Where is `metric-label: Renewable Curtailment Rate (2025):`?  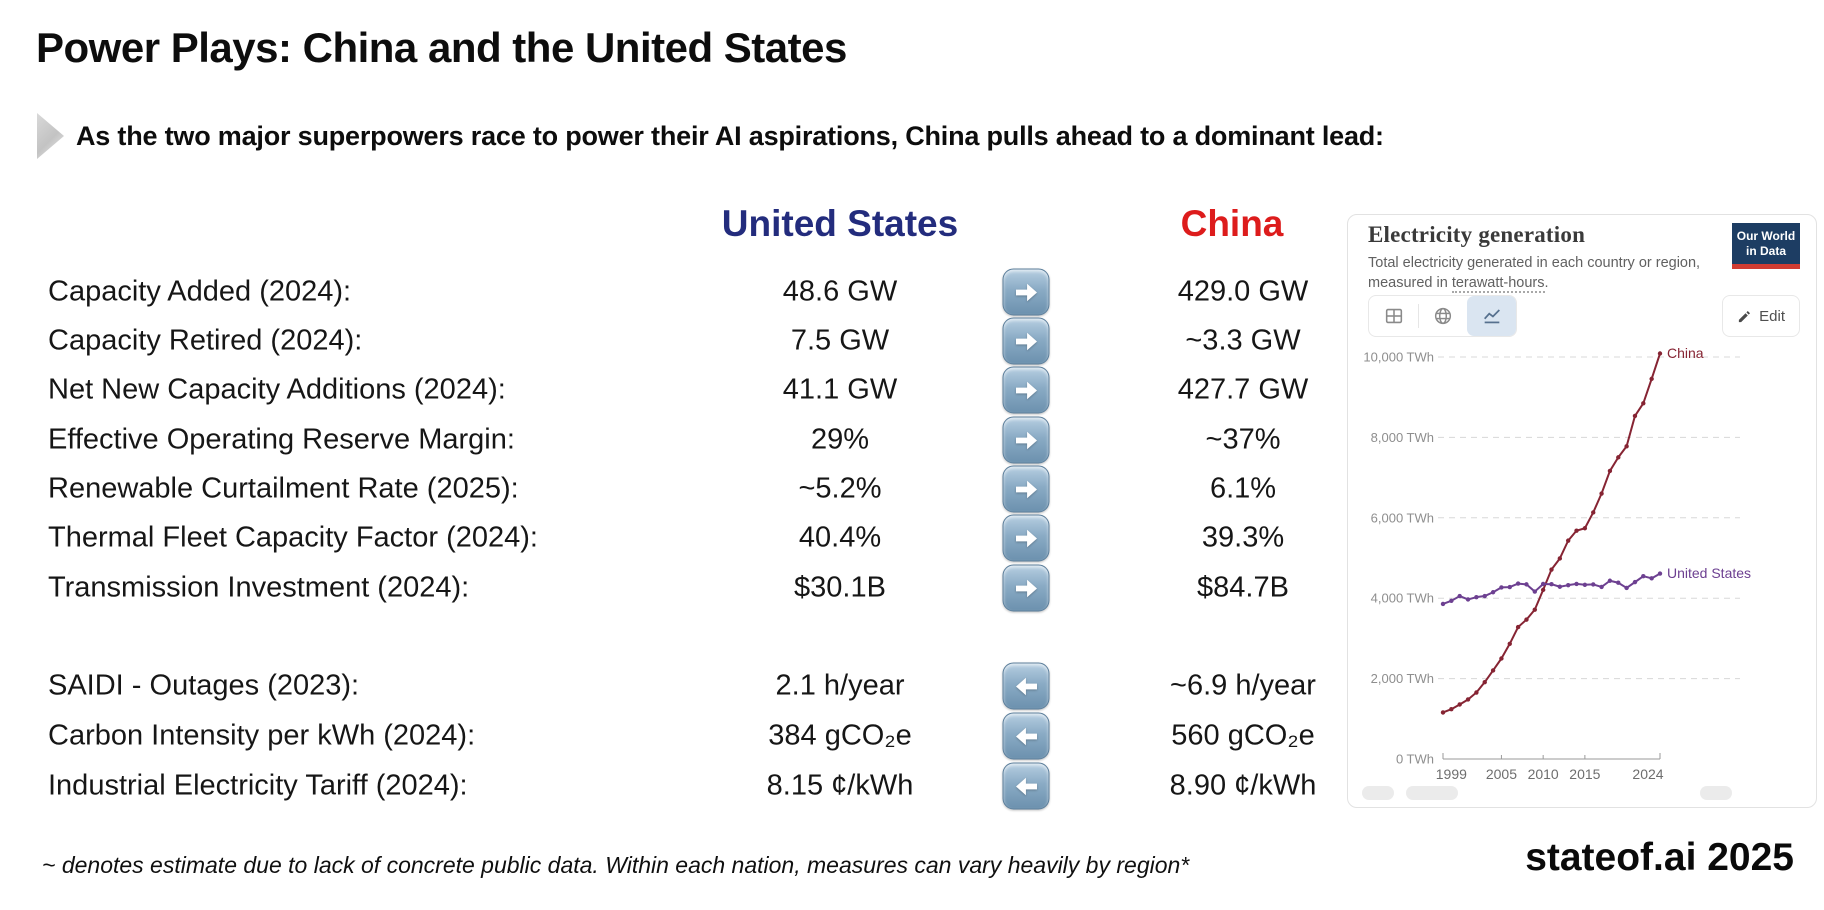
metric-label: Renewable Curtailment Rate (2025): is located at coordinates (283, 488).